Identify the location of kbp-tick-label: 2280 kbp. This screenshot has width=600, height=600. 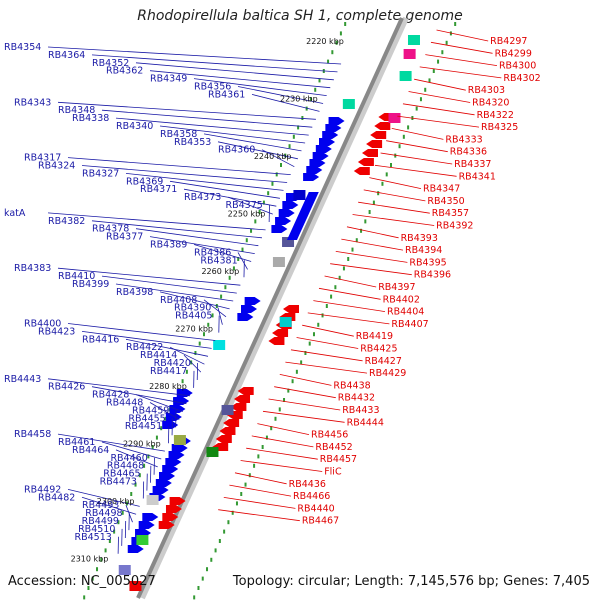
(168, 386).